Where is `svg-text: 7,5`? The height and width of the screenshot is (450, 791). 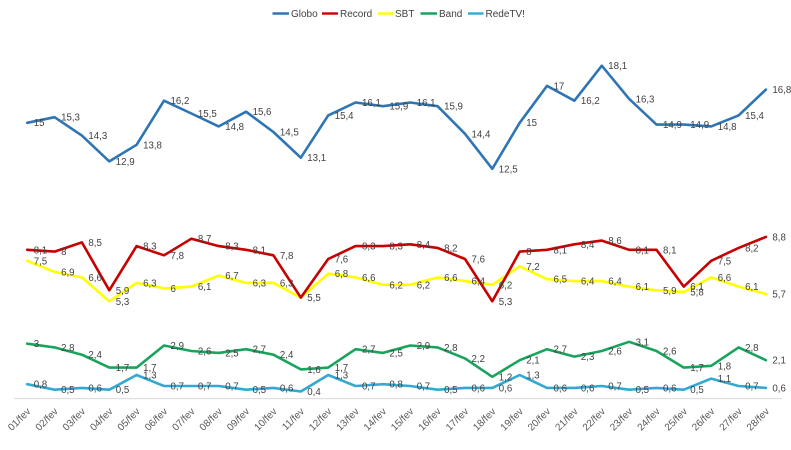
svg-text: 7,5 is located at coordinates (724, 261).